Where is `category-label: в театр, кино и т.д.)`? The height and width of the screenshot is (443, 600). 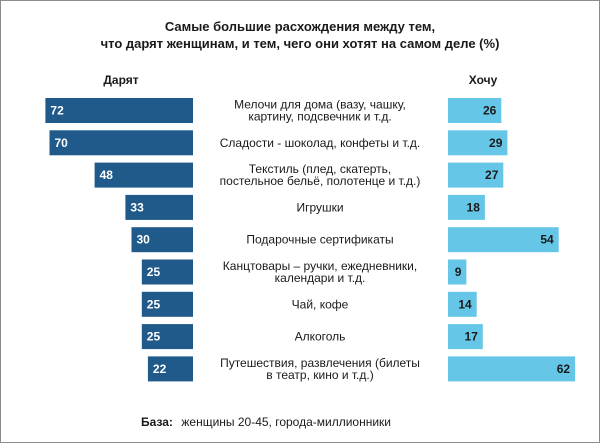
category-label: в театр, кино и т.д.) is located at coordinates (319, 375).